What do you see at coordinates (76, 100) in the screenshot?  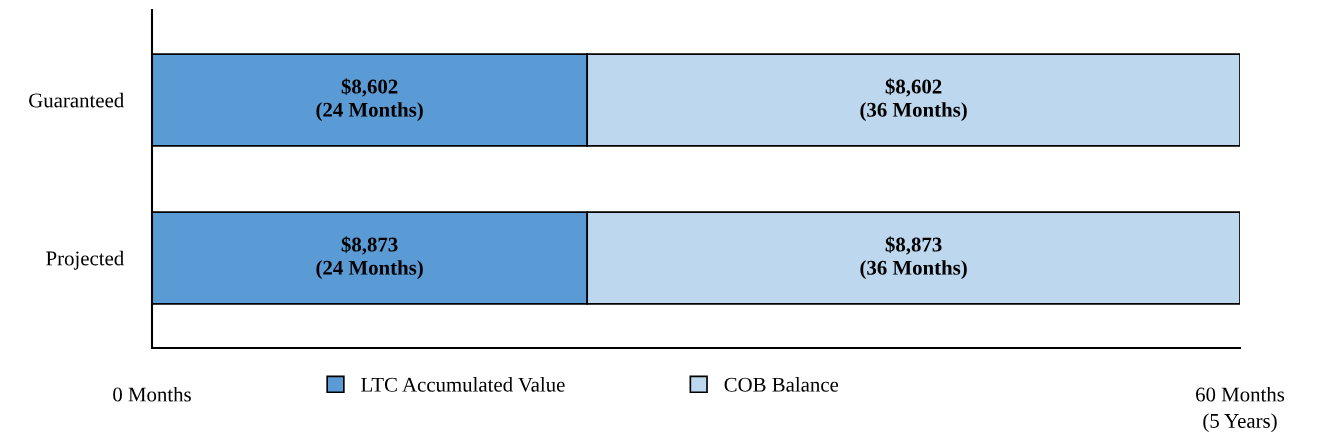 I see `y-tick-label: Guaranteed` at bounding box center [76, 100].